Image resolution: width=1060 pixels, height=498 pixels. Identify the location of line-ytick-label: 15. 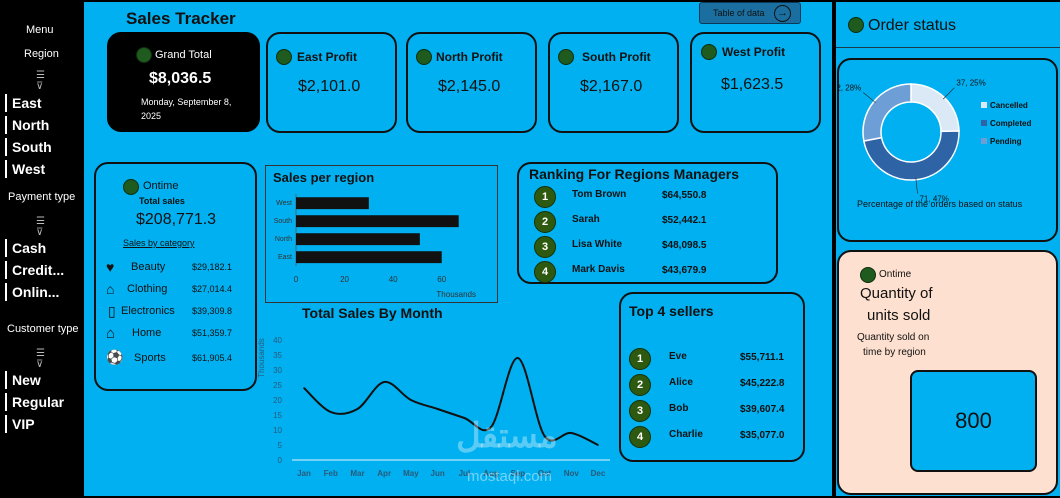
(277, 415).